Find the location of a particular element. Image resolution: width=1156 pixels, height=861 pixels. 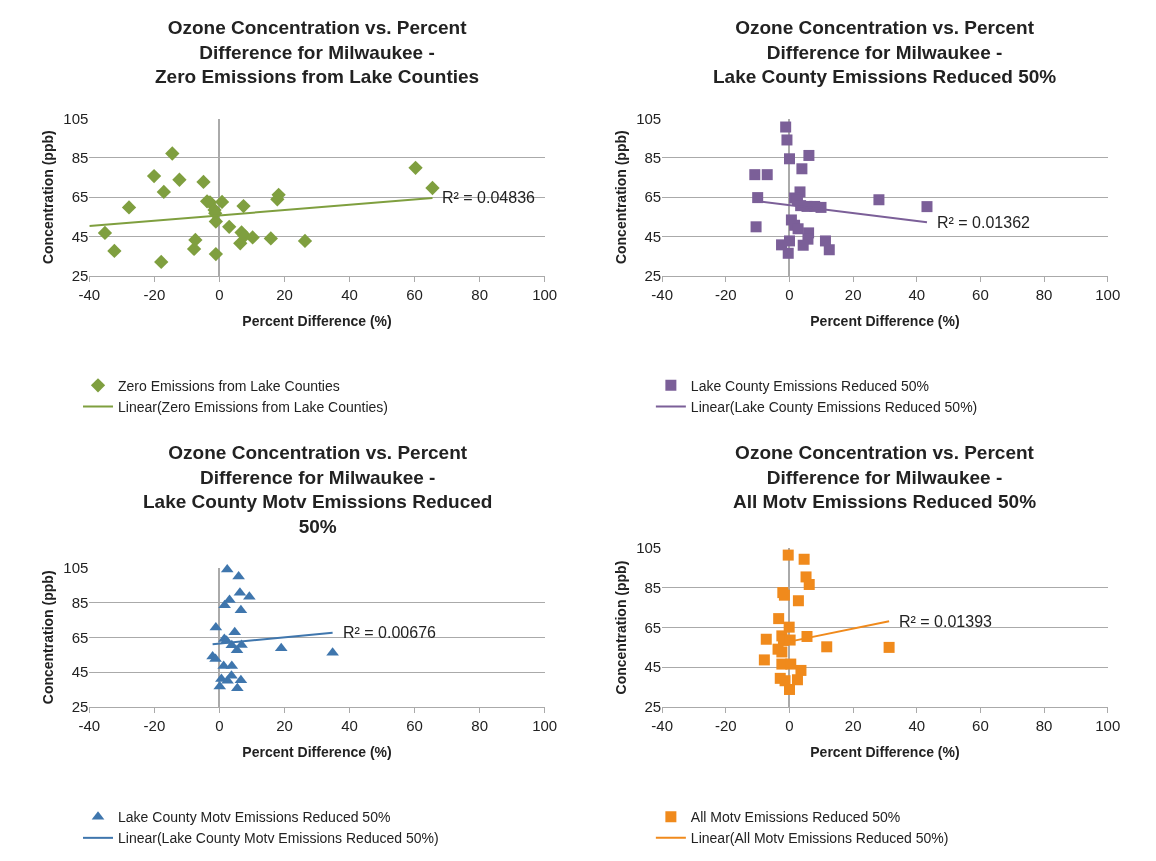

legend-label: Linear(Lake County Emissions Reduced 50%) is located at coordinates (834, 406).